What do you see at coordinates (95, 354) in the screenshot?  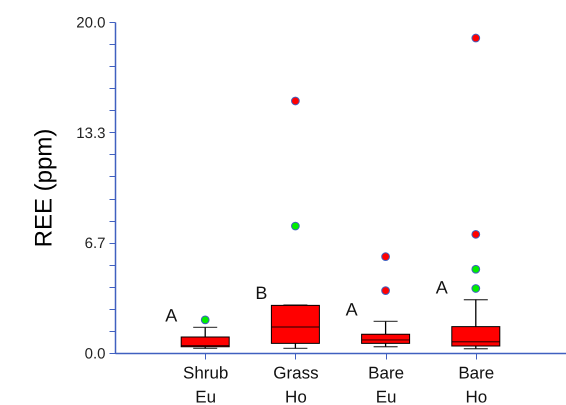 I see `y-tick-label: 0.0` at bounding box center [95, 354].